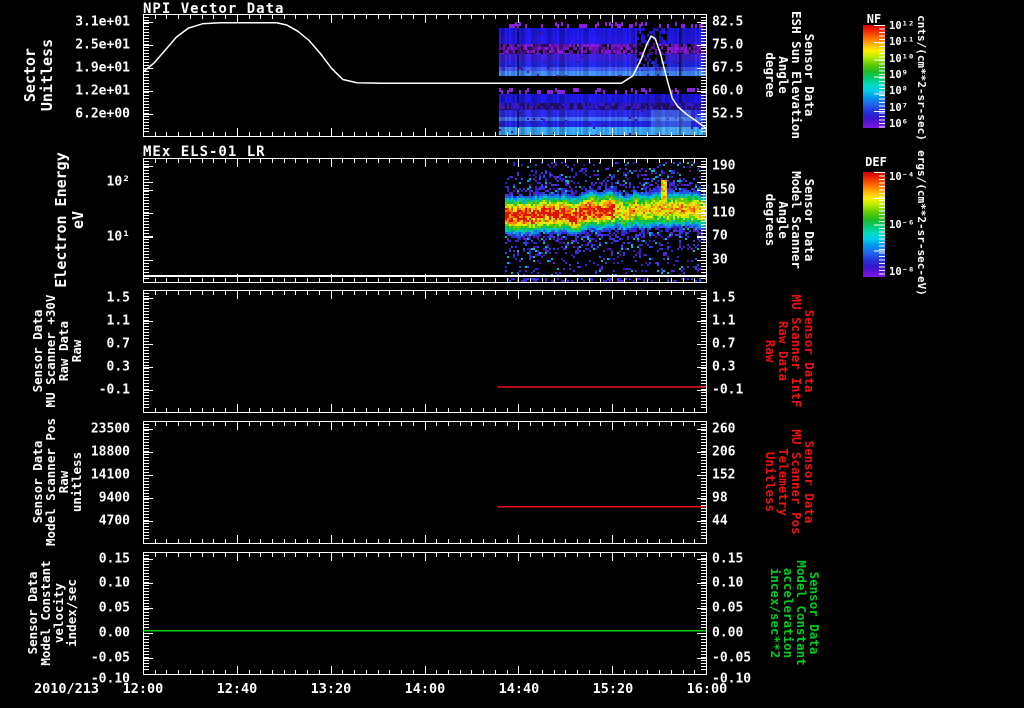 This screenshot has width=1024, height=708. Describe the element at coordinates (720, 236) in the screenshot. I see `y-tick-label-right: 70` at that location.